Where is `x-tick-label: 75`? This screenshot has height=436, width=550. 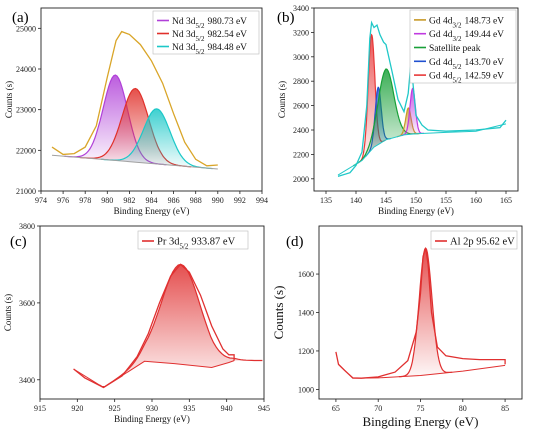
x-tick-label: 75 is located at coordinates (421, 408).